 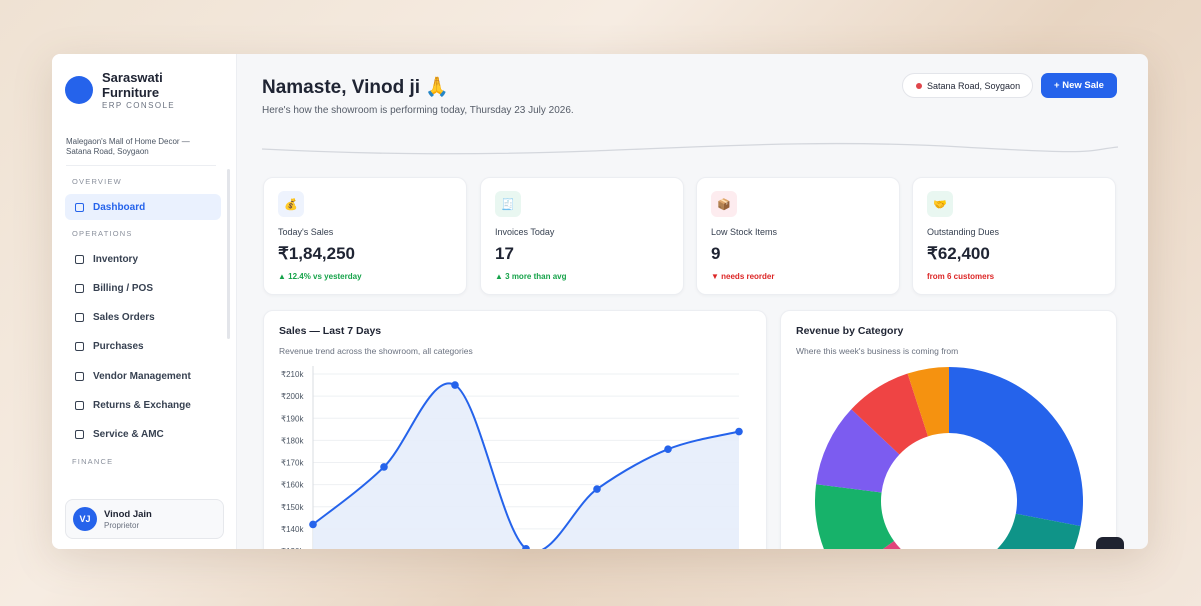 I want to click on chart-title: Sales — Last 7 Days, so click(x=330, y=331).